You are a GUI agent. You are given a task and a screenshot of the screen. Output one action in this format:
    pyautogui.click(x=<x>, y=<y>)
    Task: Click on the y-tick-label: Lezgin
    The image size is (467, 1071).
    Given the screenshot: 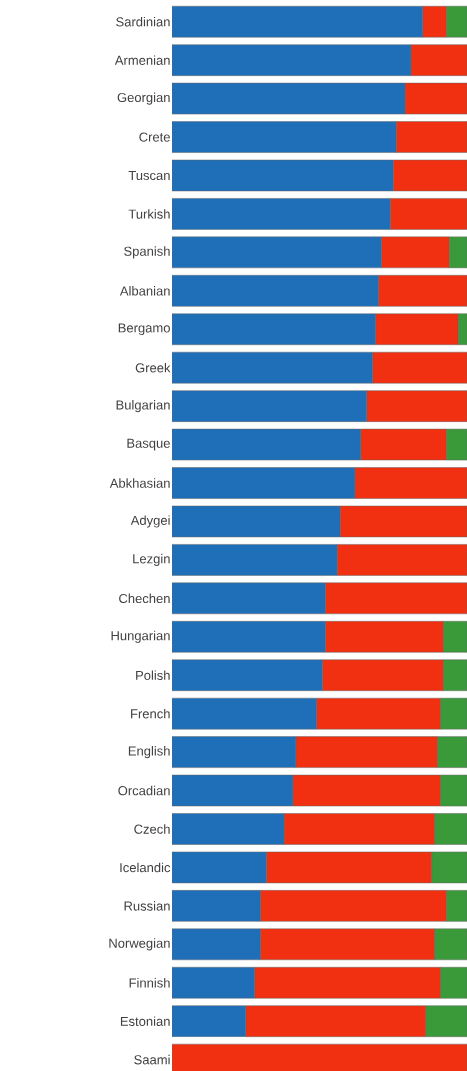 What is the action you would take?
    pyautogui.click(x=151, y=559)
    